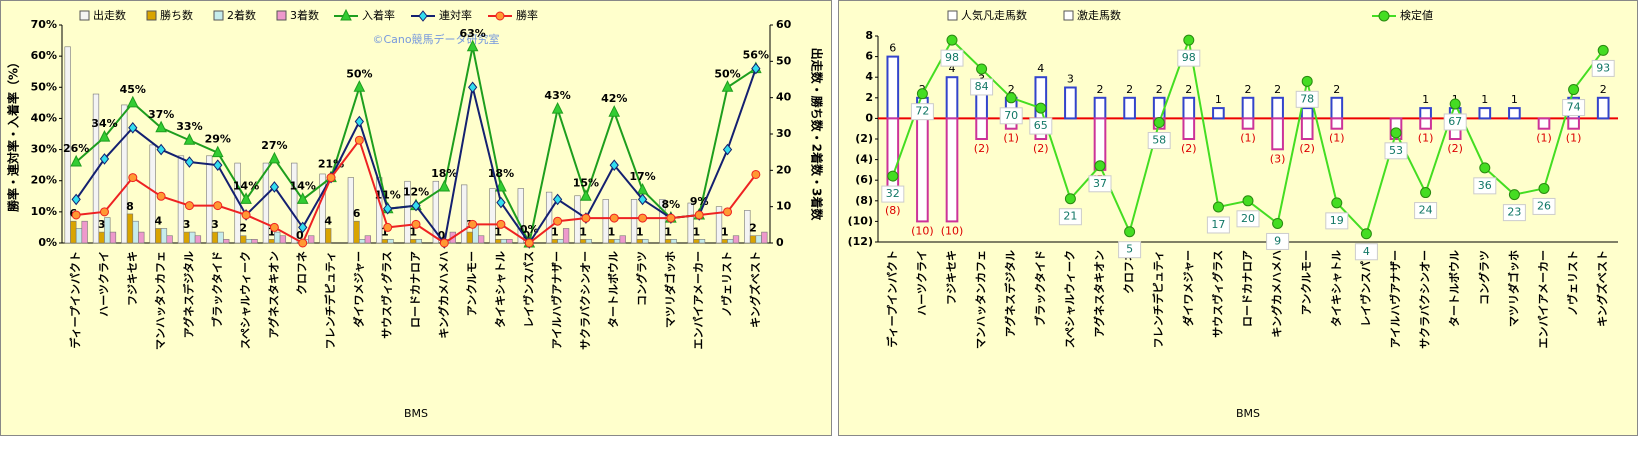 The width and height of the screenshot is (1640, 455). What do you see at coordinates (614, 98) in the screenshot?
I see `data-label: 42%` at bounding box center [614, 98].